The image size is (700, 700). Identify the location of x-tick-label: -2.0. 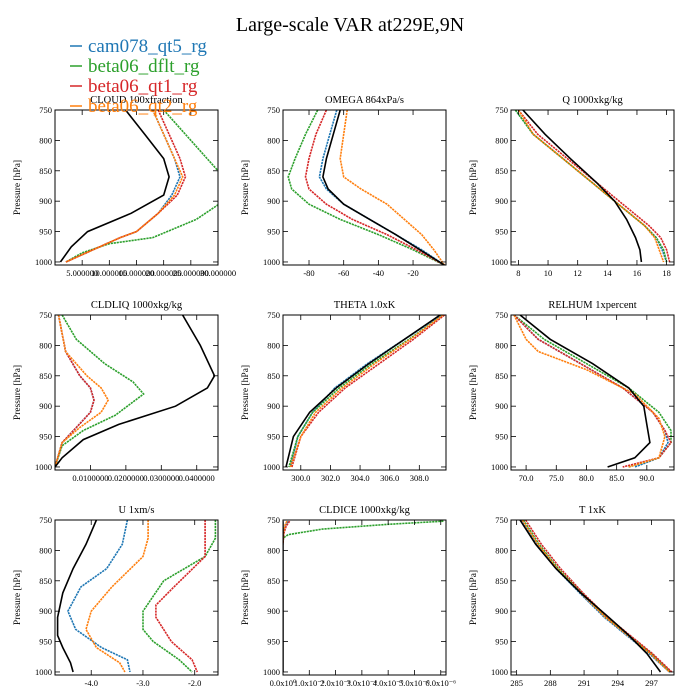
(194, 683).